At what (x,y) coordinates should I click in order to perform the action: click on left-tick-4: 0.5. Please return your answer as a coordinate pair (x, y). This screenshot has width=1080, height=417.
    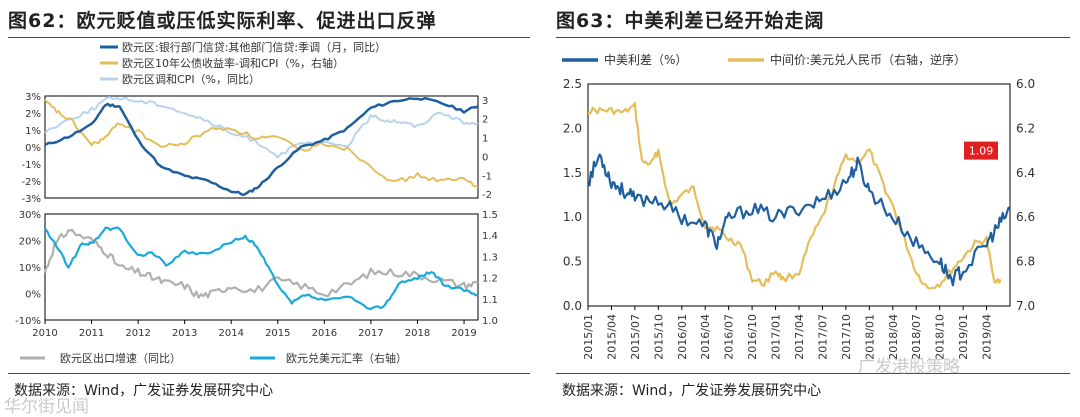
    Looking at the image, I should click on (572, 262).